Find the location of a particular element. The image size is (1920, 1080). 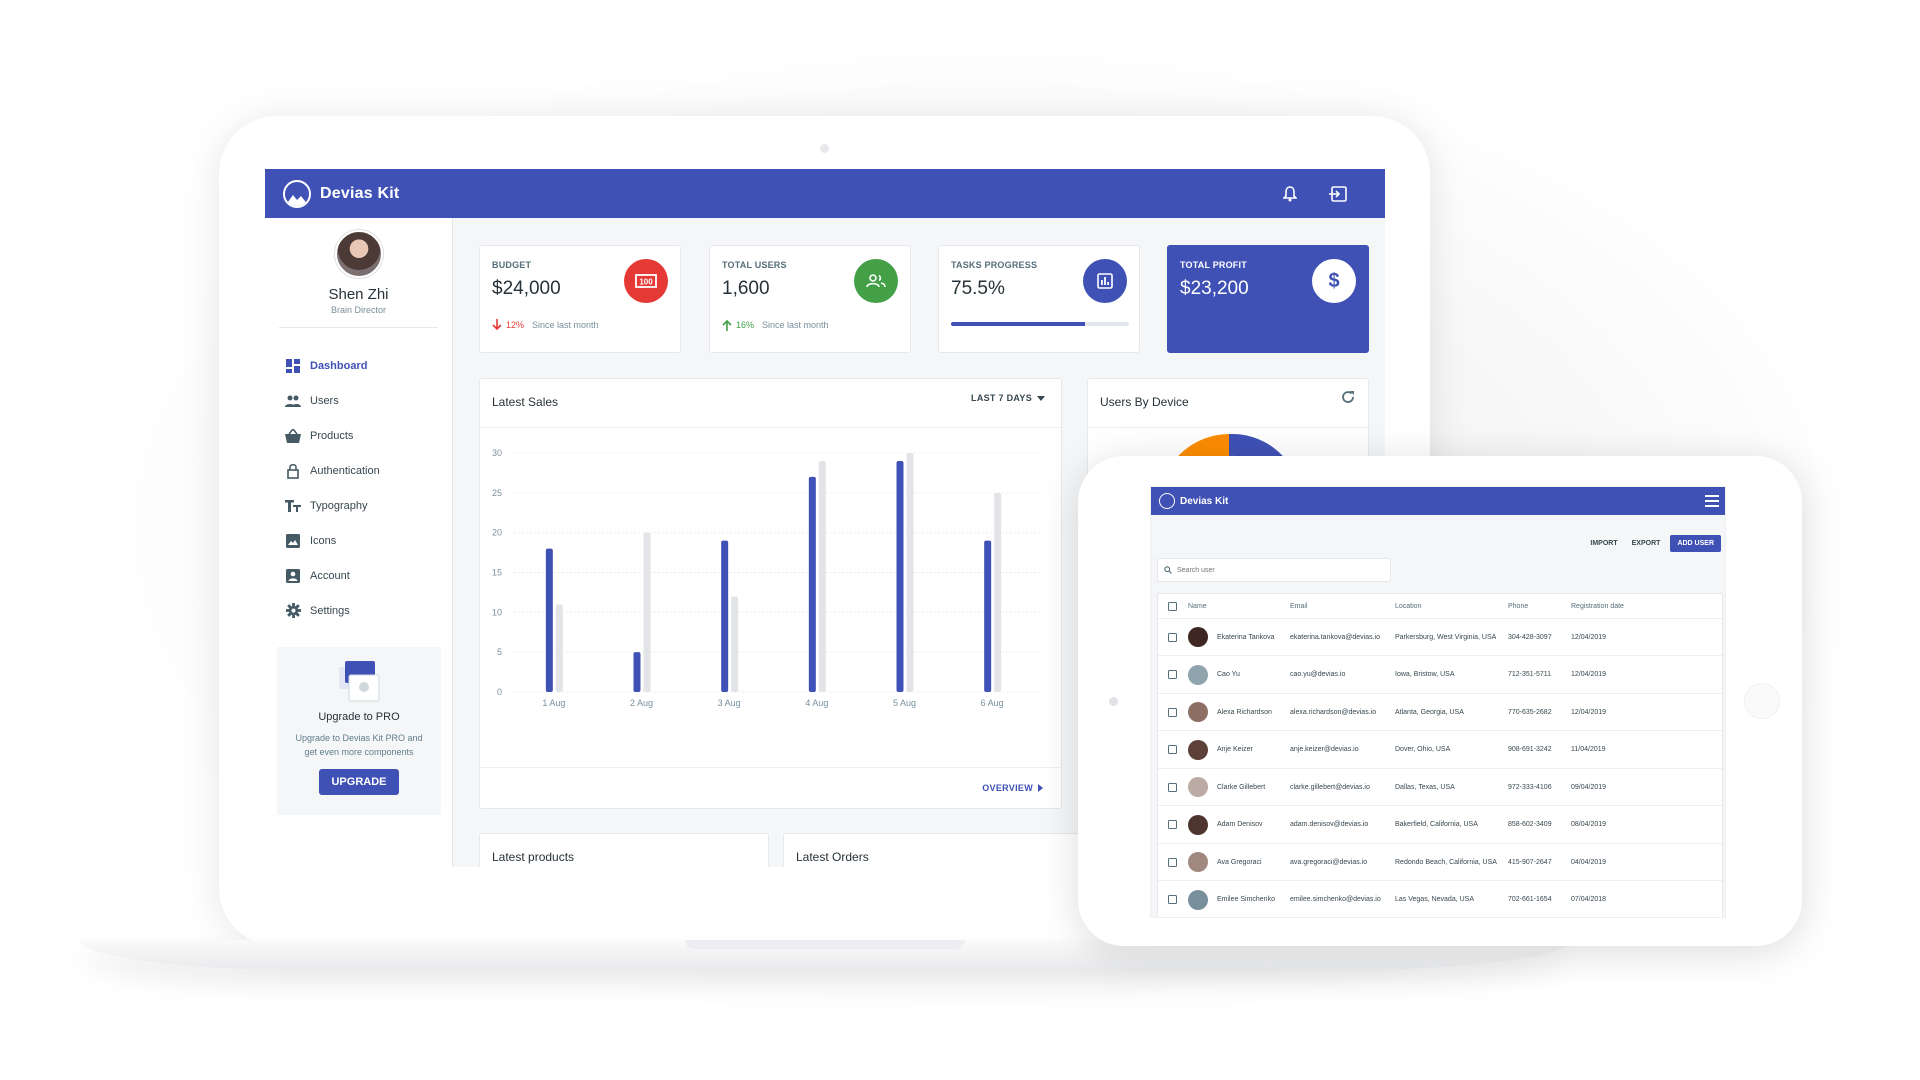

export-button: EXPORT is located at coordinates (1646, 543).